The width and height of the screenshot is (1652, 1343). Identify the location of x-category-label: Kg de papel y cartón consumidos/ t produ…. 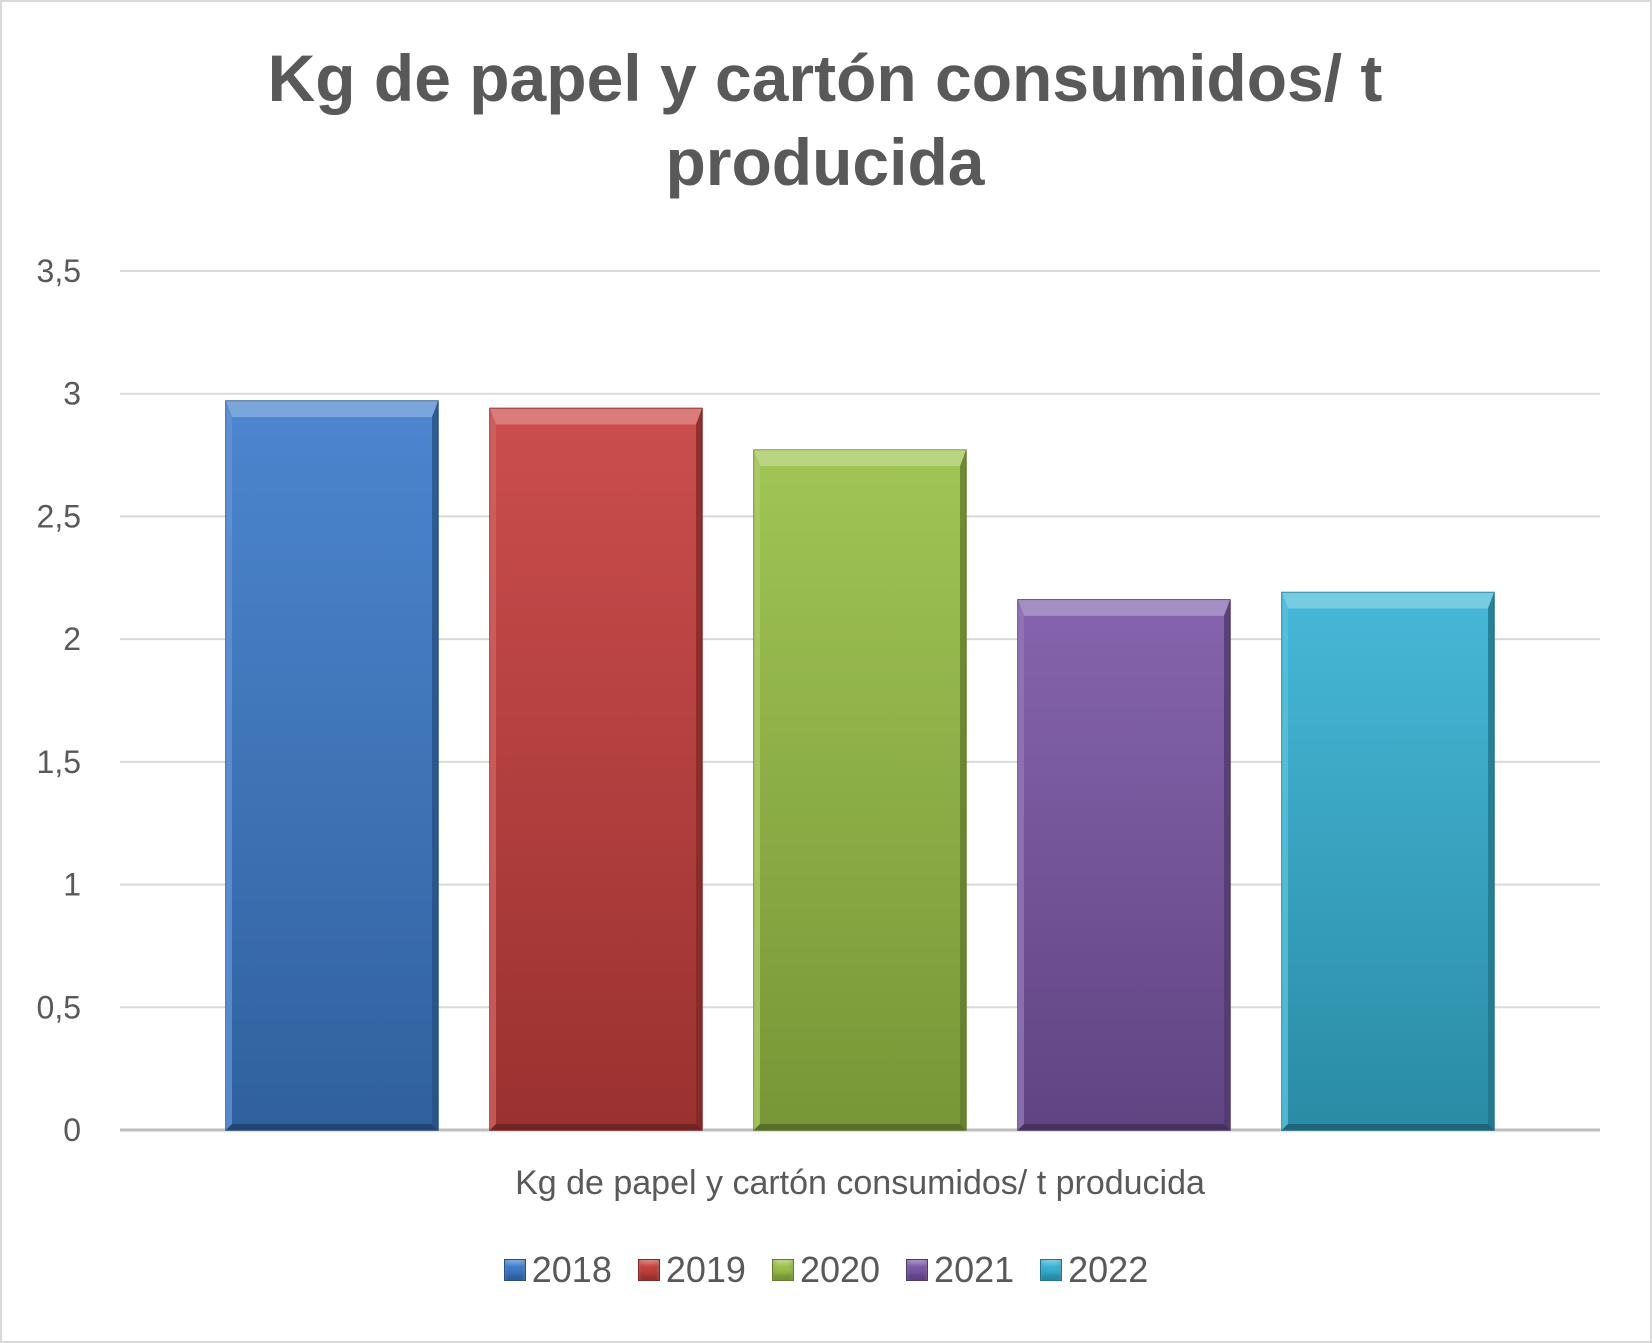
(860, 1183).